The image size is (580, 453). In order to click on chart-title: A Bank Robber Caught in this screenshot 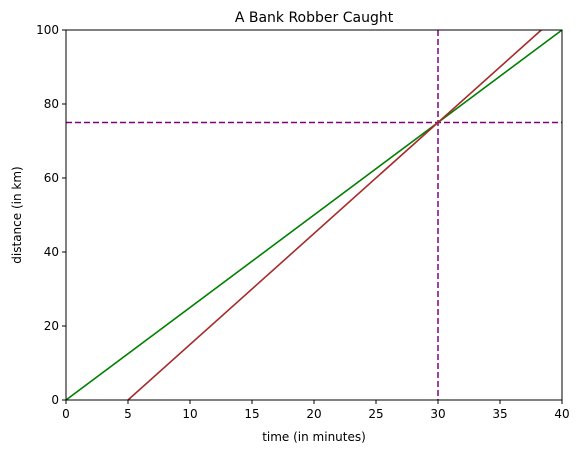, I will do `click(314, 18)`.